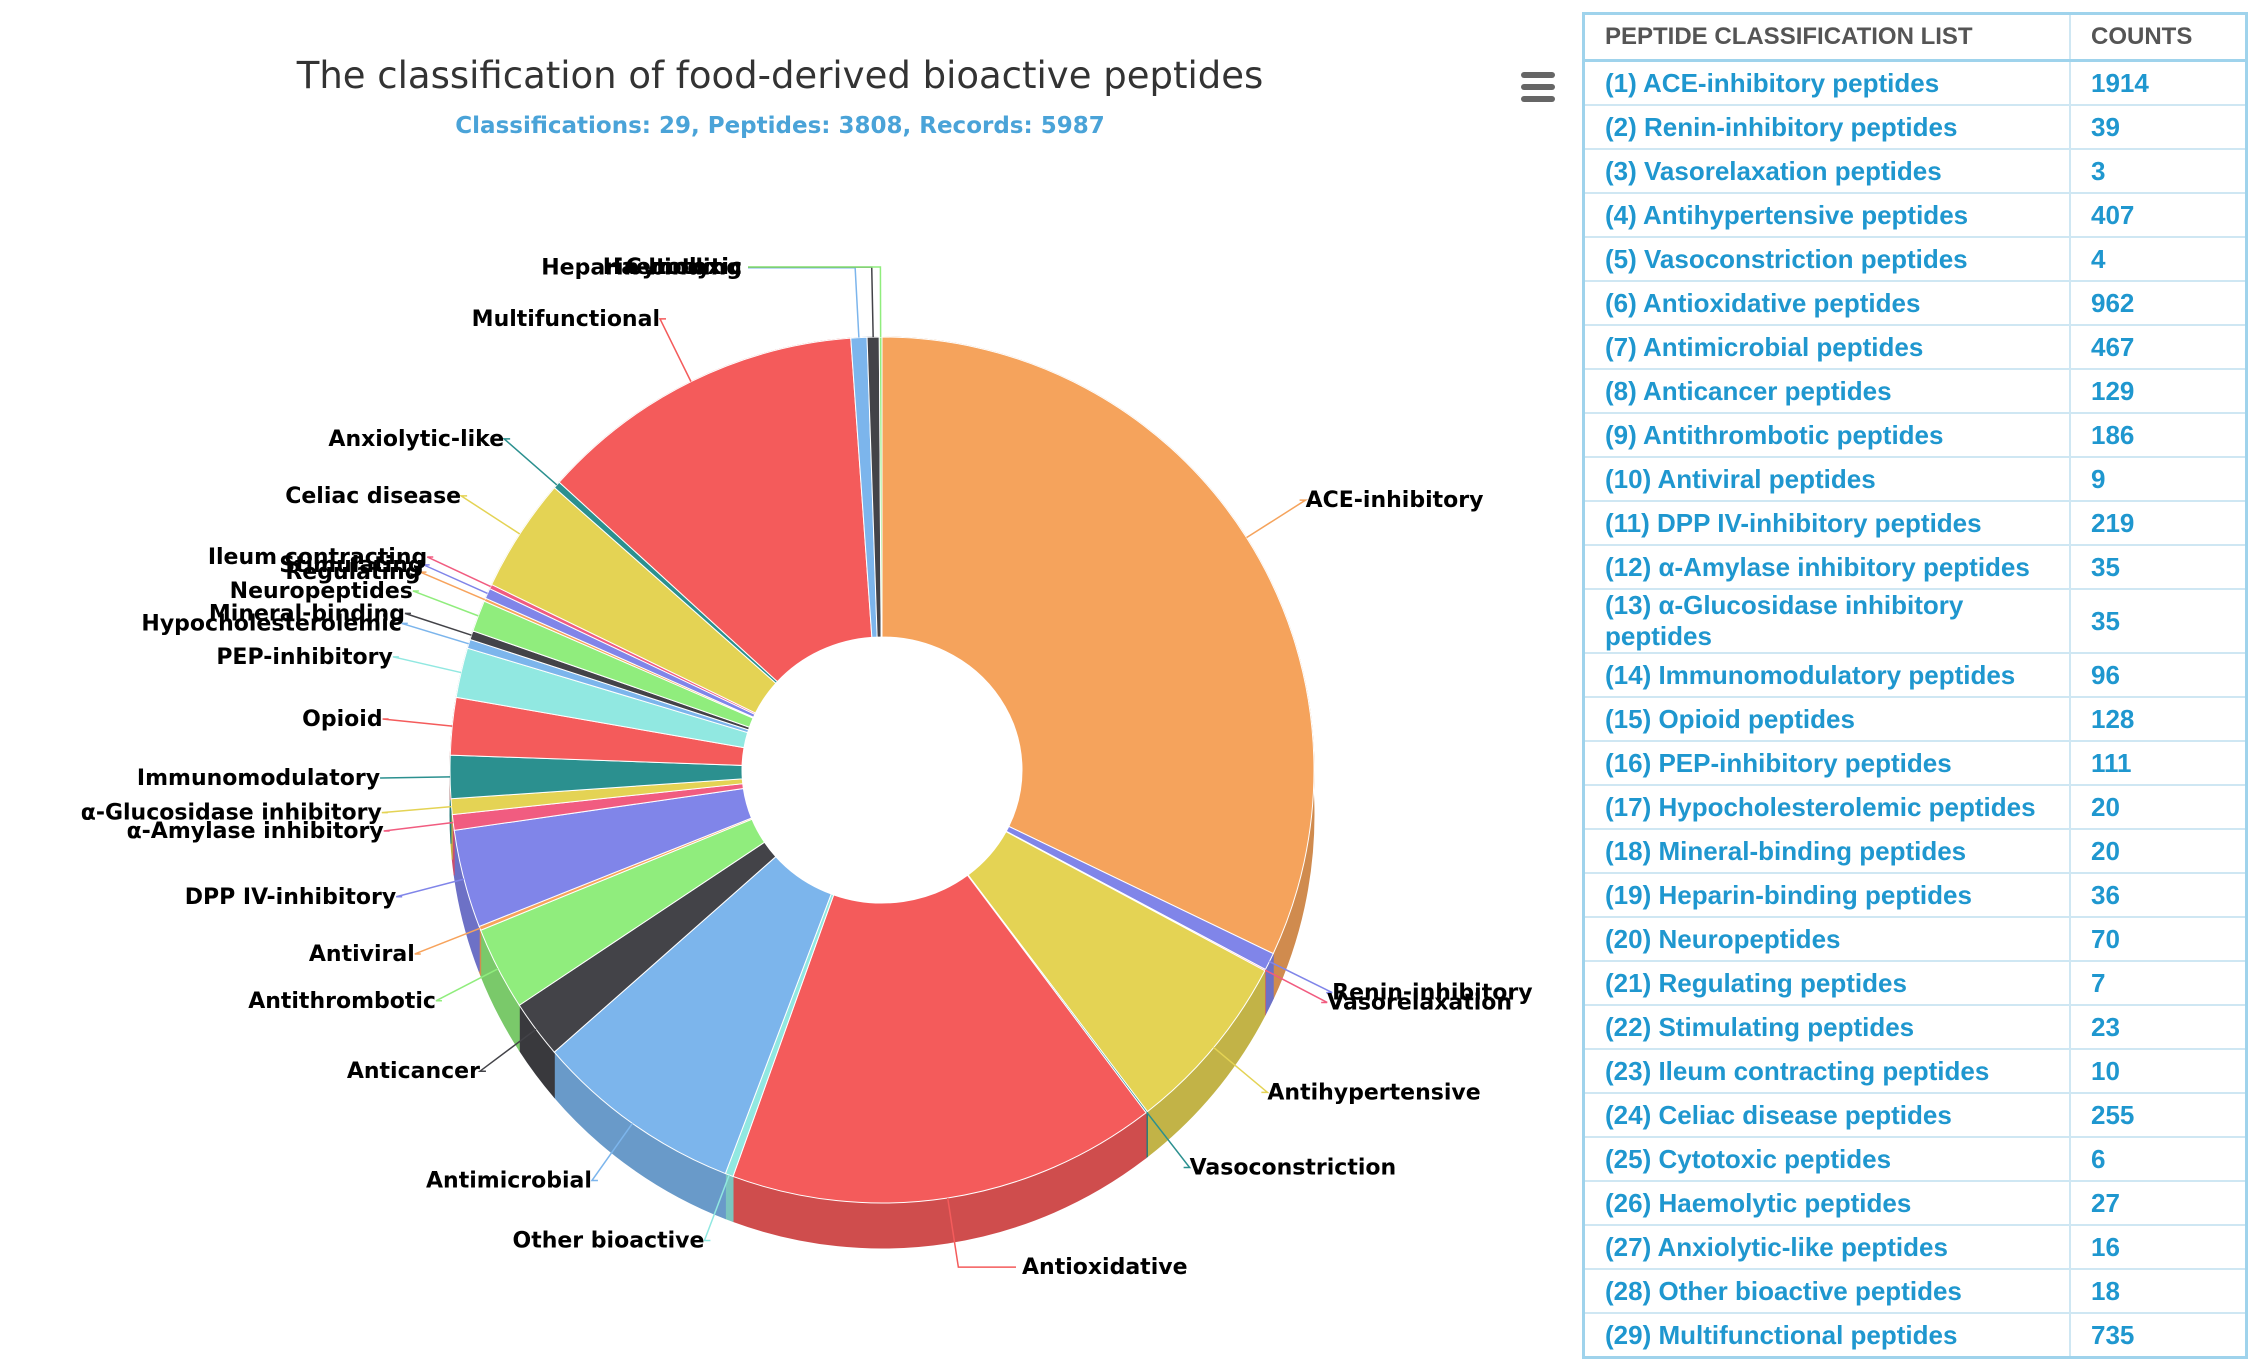  Describe the element at coordinates (1826, 1335) in the screenshot. I see `classification-name: (29) Multifunctional peptides` at that location.